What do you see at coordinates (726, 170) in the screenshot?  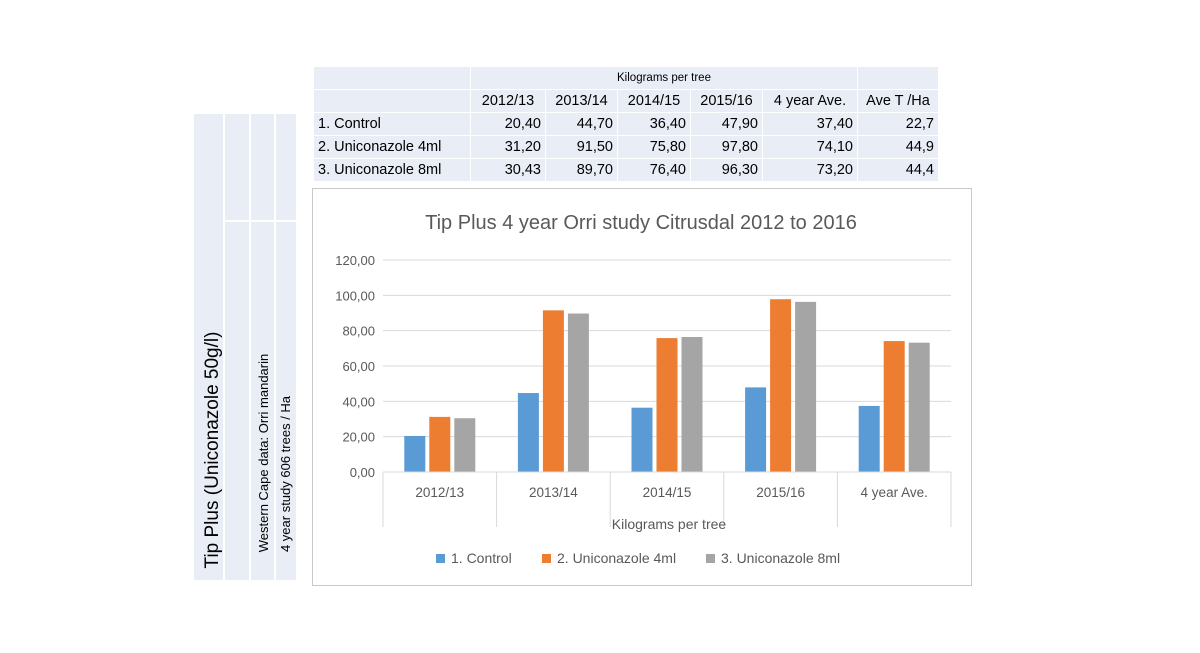 I see `table-cell: 96,30` at bounding box center [726, 170].